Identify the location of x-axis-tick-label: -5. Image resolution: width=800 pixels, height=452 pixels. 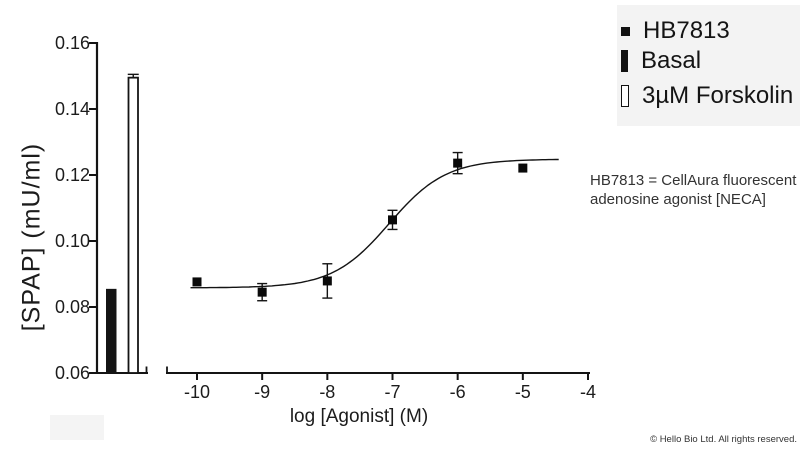
(522, 392).